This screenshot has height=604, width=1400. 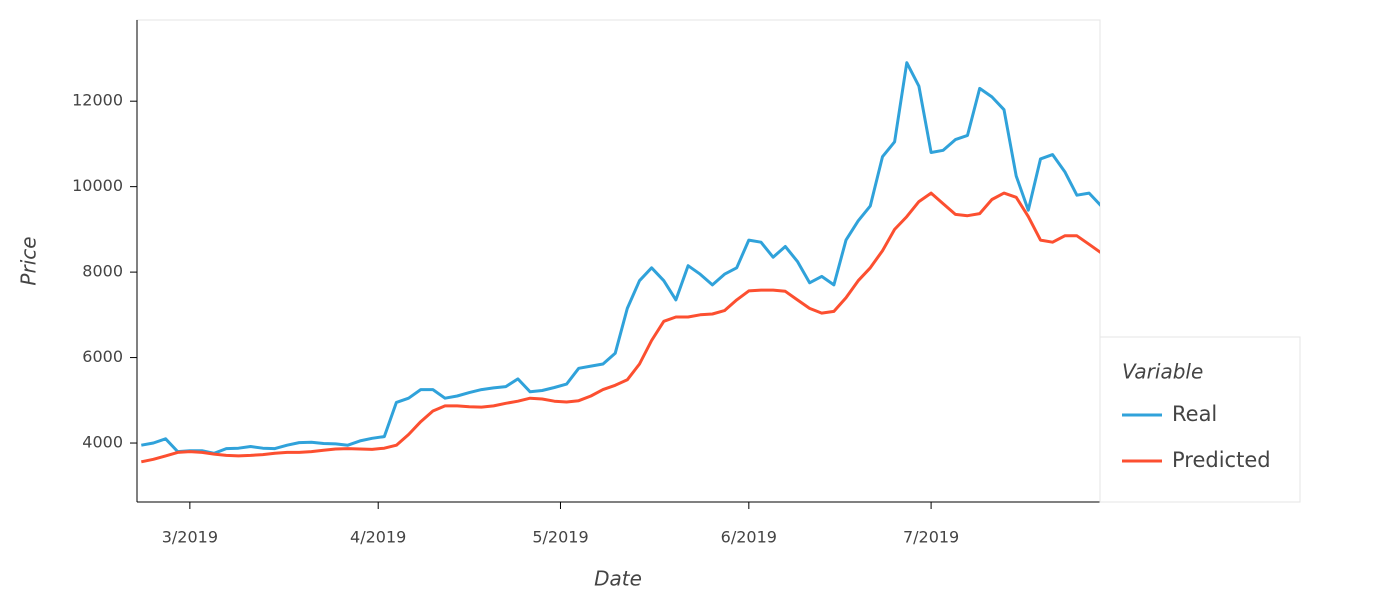 I want to click on x-tick-label: 6/2019, so click(x=749, y=537).